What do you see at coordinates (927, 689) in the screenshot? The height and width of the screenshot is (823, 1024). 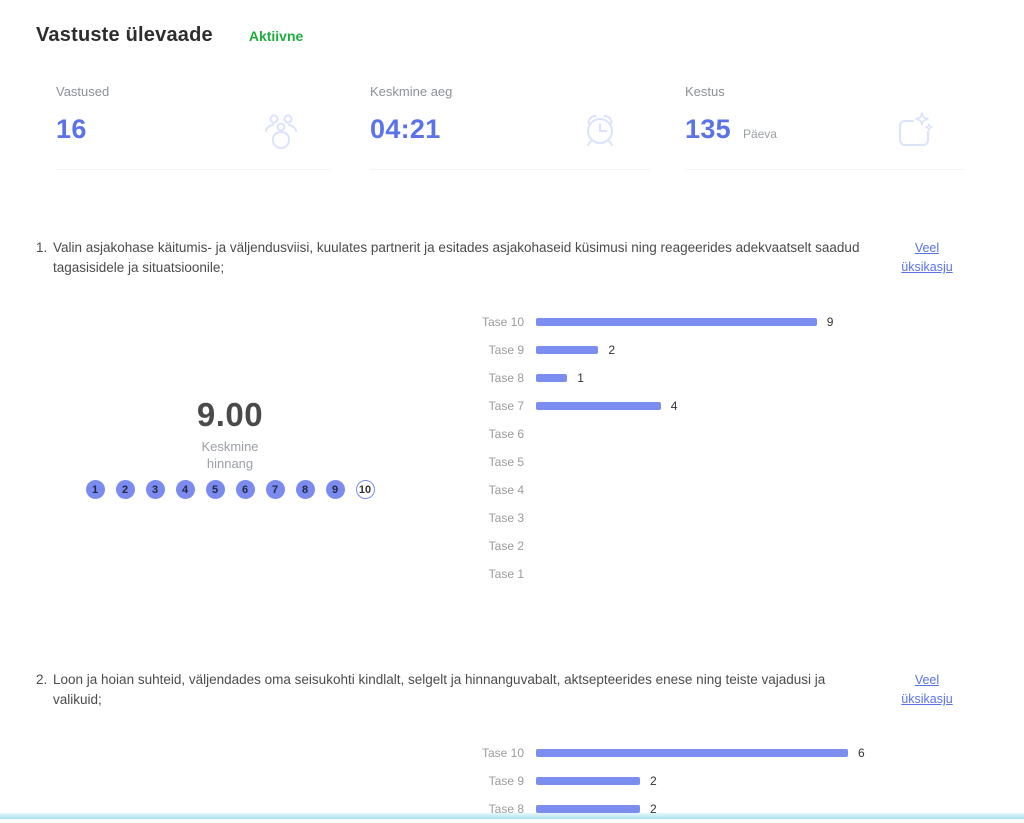 I see `more-details-link-2: Veel üksikasju` at bounding box center [927, 689].